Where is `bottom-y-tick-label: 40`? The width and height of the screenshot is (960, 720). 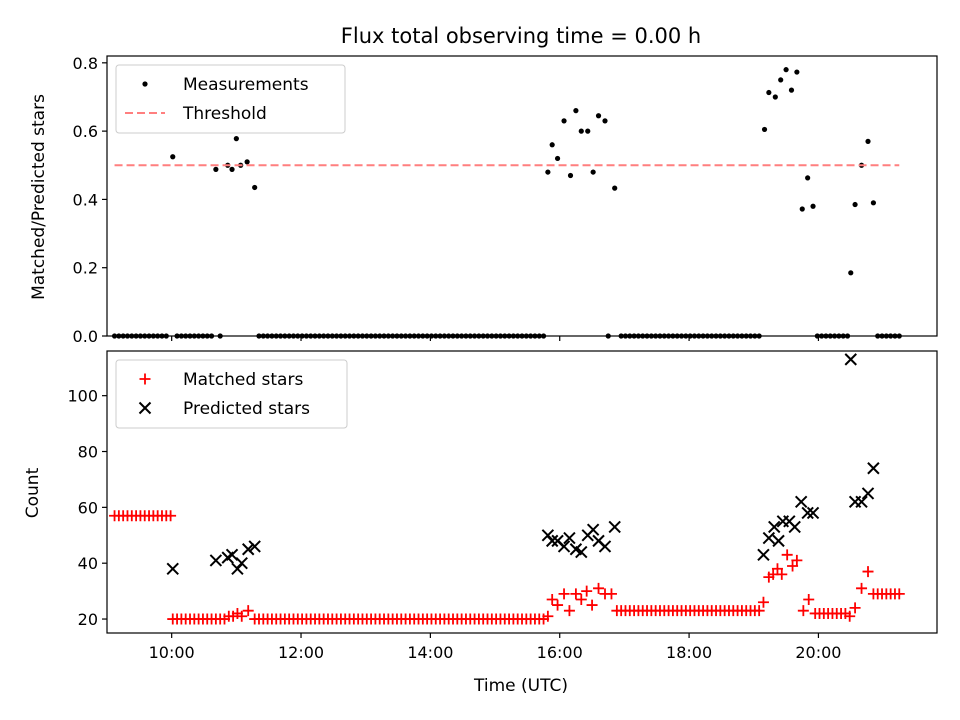
bottom-y-tick-label: 40 is located at coordinates (88, 563).